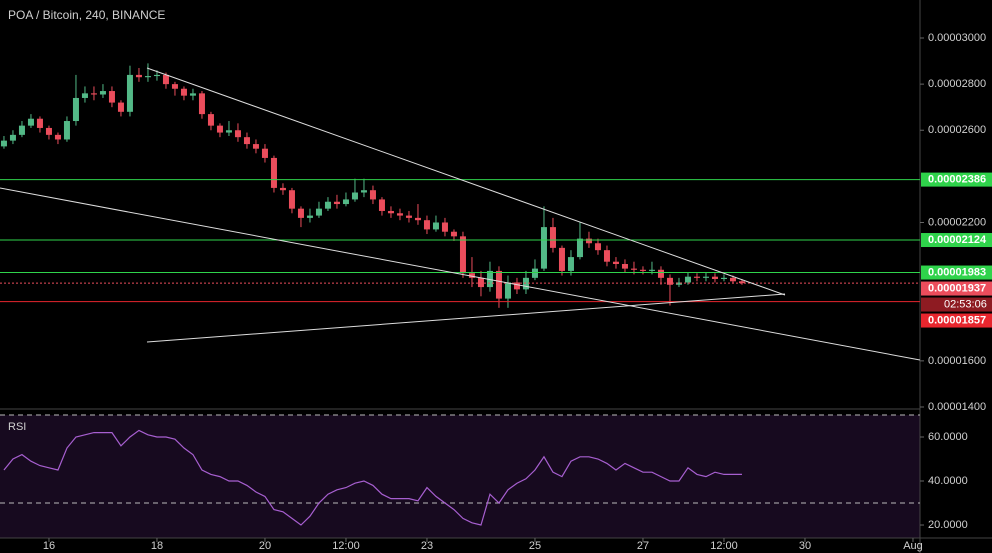 The height and width of the screenshot is (553, 992). What do you see at coordinates (948, 437) in the screenshot?
I see `y-tick-label: 60.0000` at bounding box center [948, 437].